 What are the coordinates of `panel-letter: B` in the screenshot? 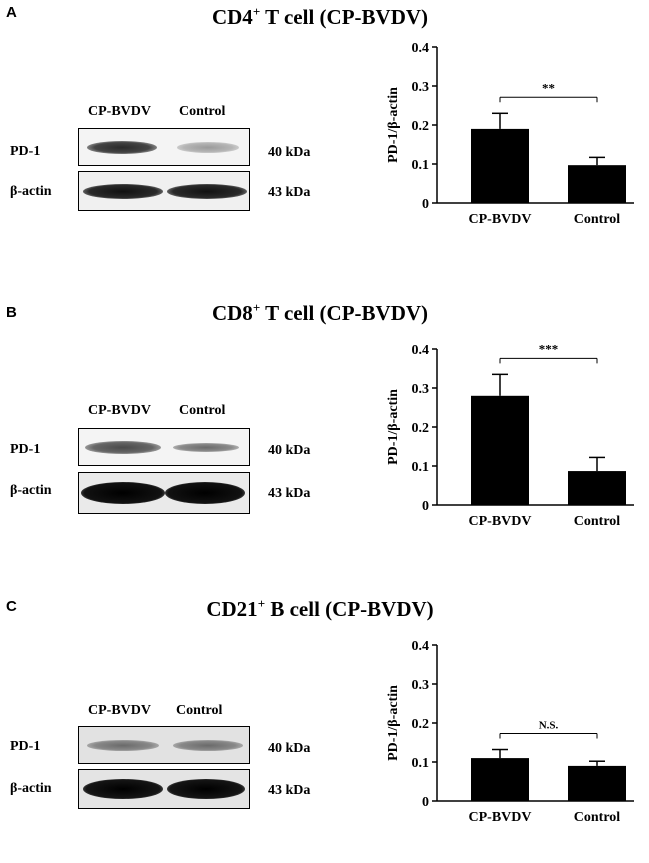 It's located at (11, 312).